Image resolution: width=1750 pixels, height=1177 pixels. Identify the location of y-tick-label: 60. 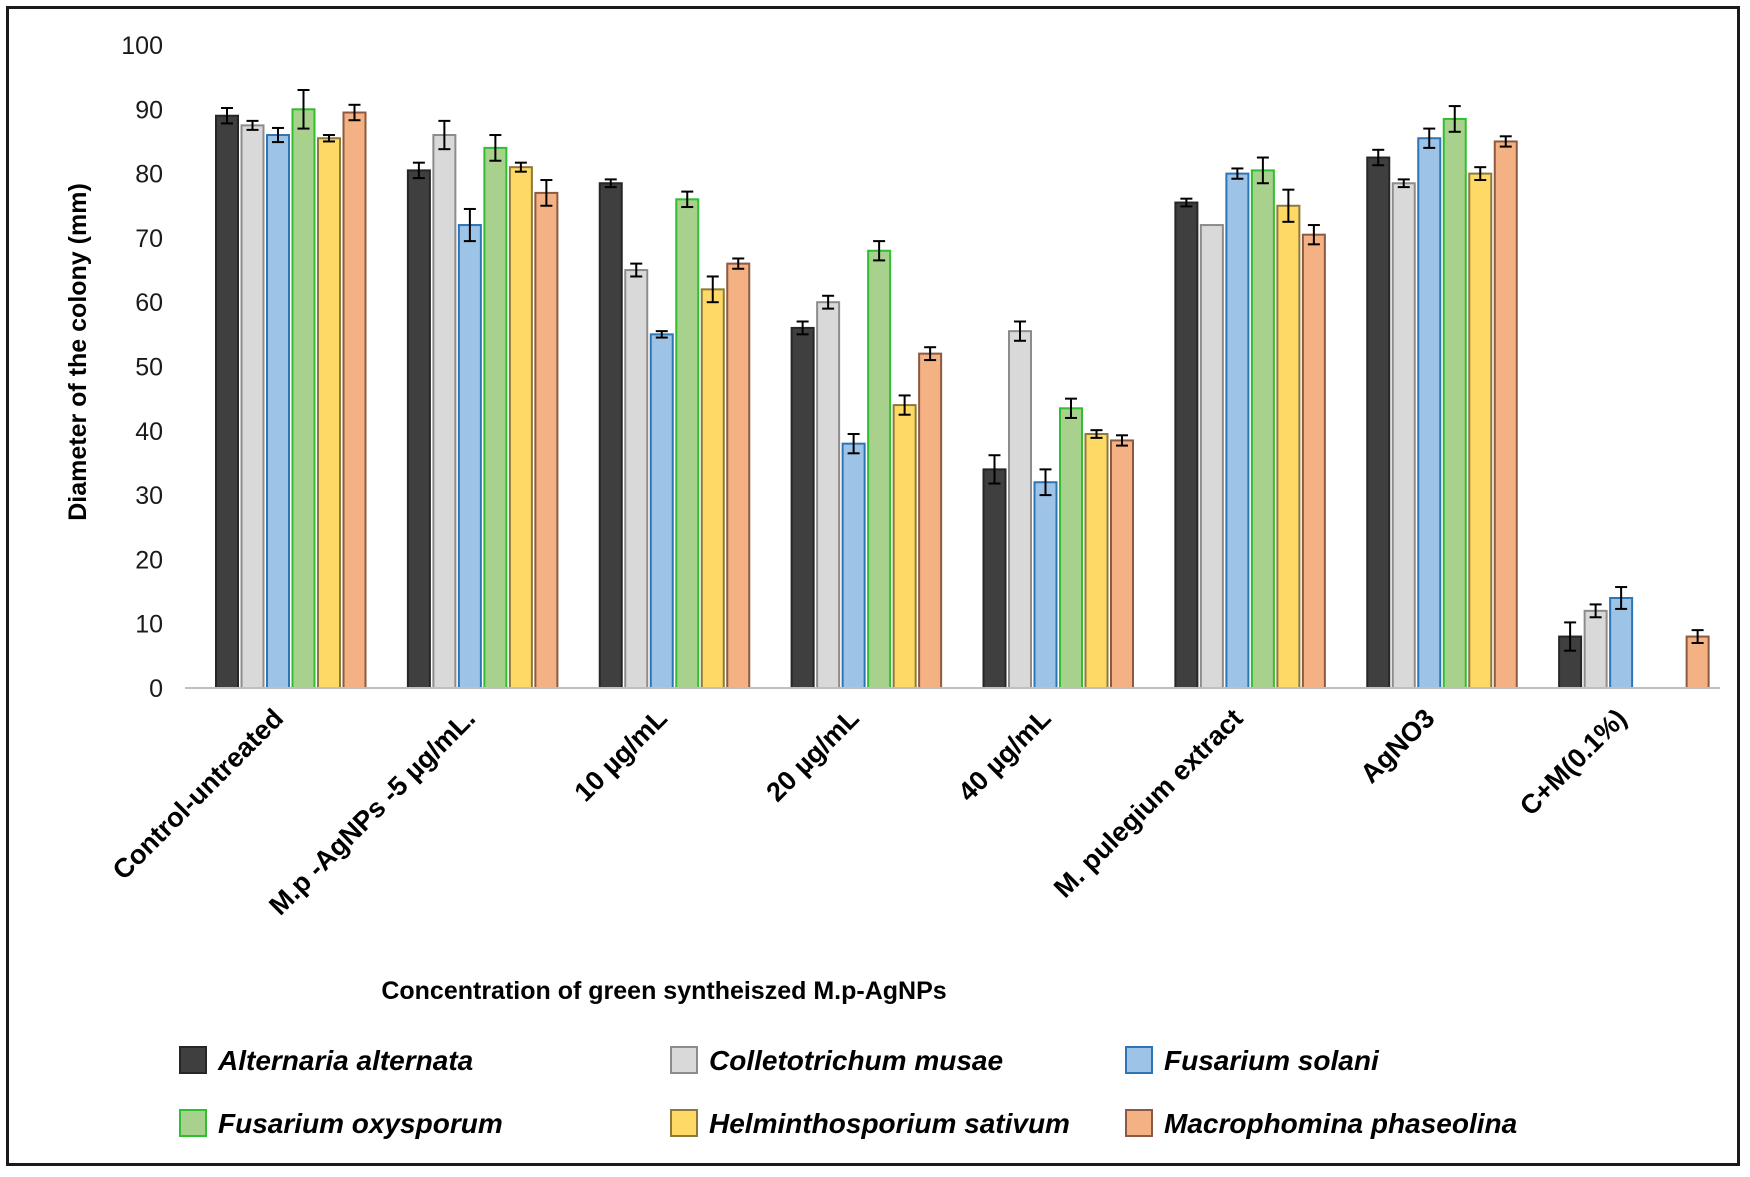
(149, 303).